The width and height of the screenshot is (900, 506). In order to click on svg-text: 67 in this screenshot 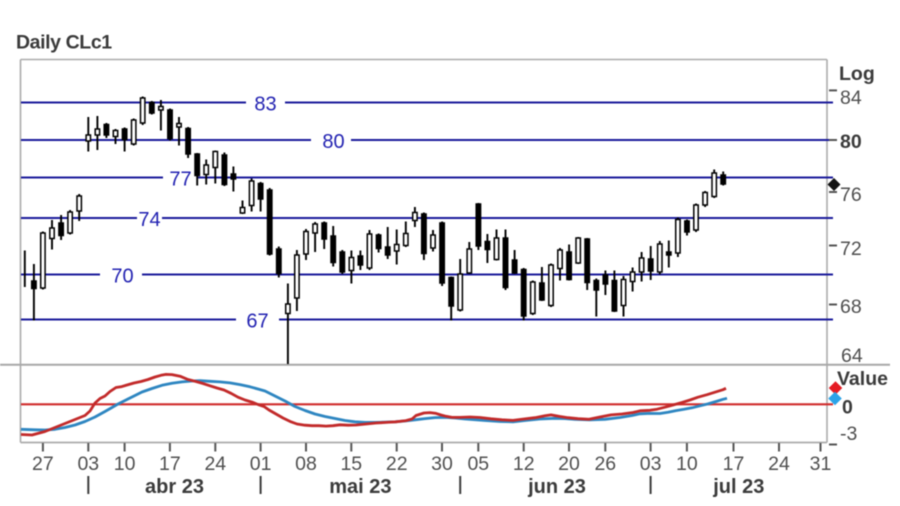, I will do `click(257, 322)`.